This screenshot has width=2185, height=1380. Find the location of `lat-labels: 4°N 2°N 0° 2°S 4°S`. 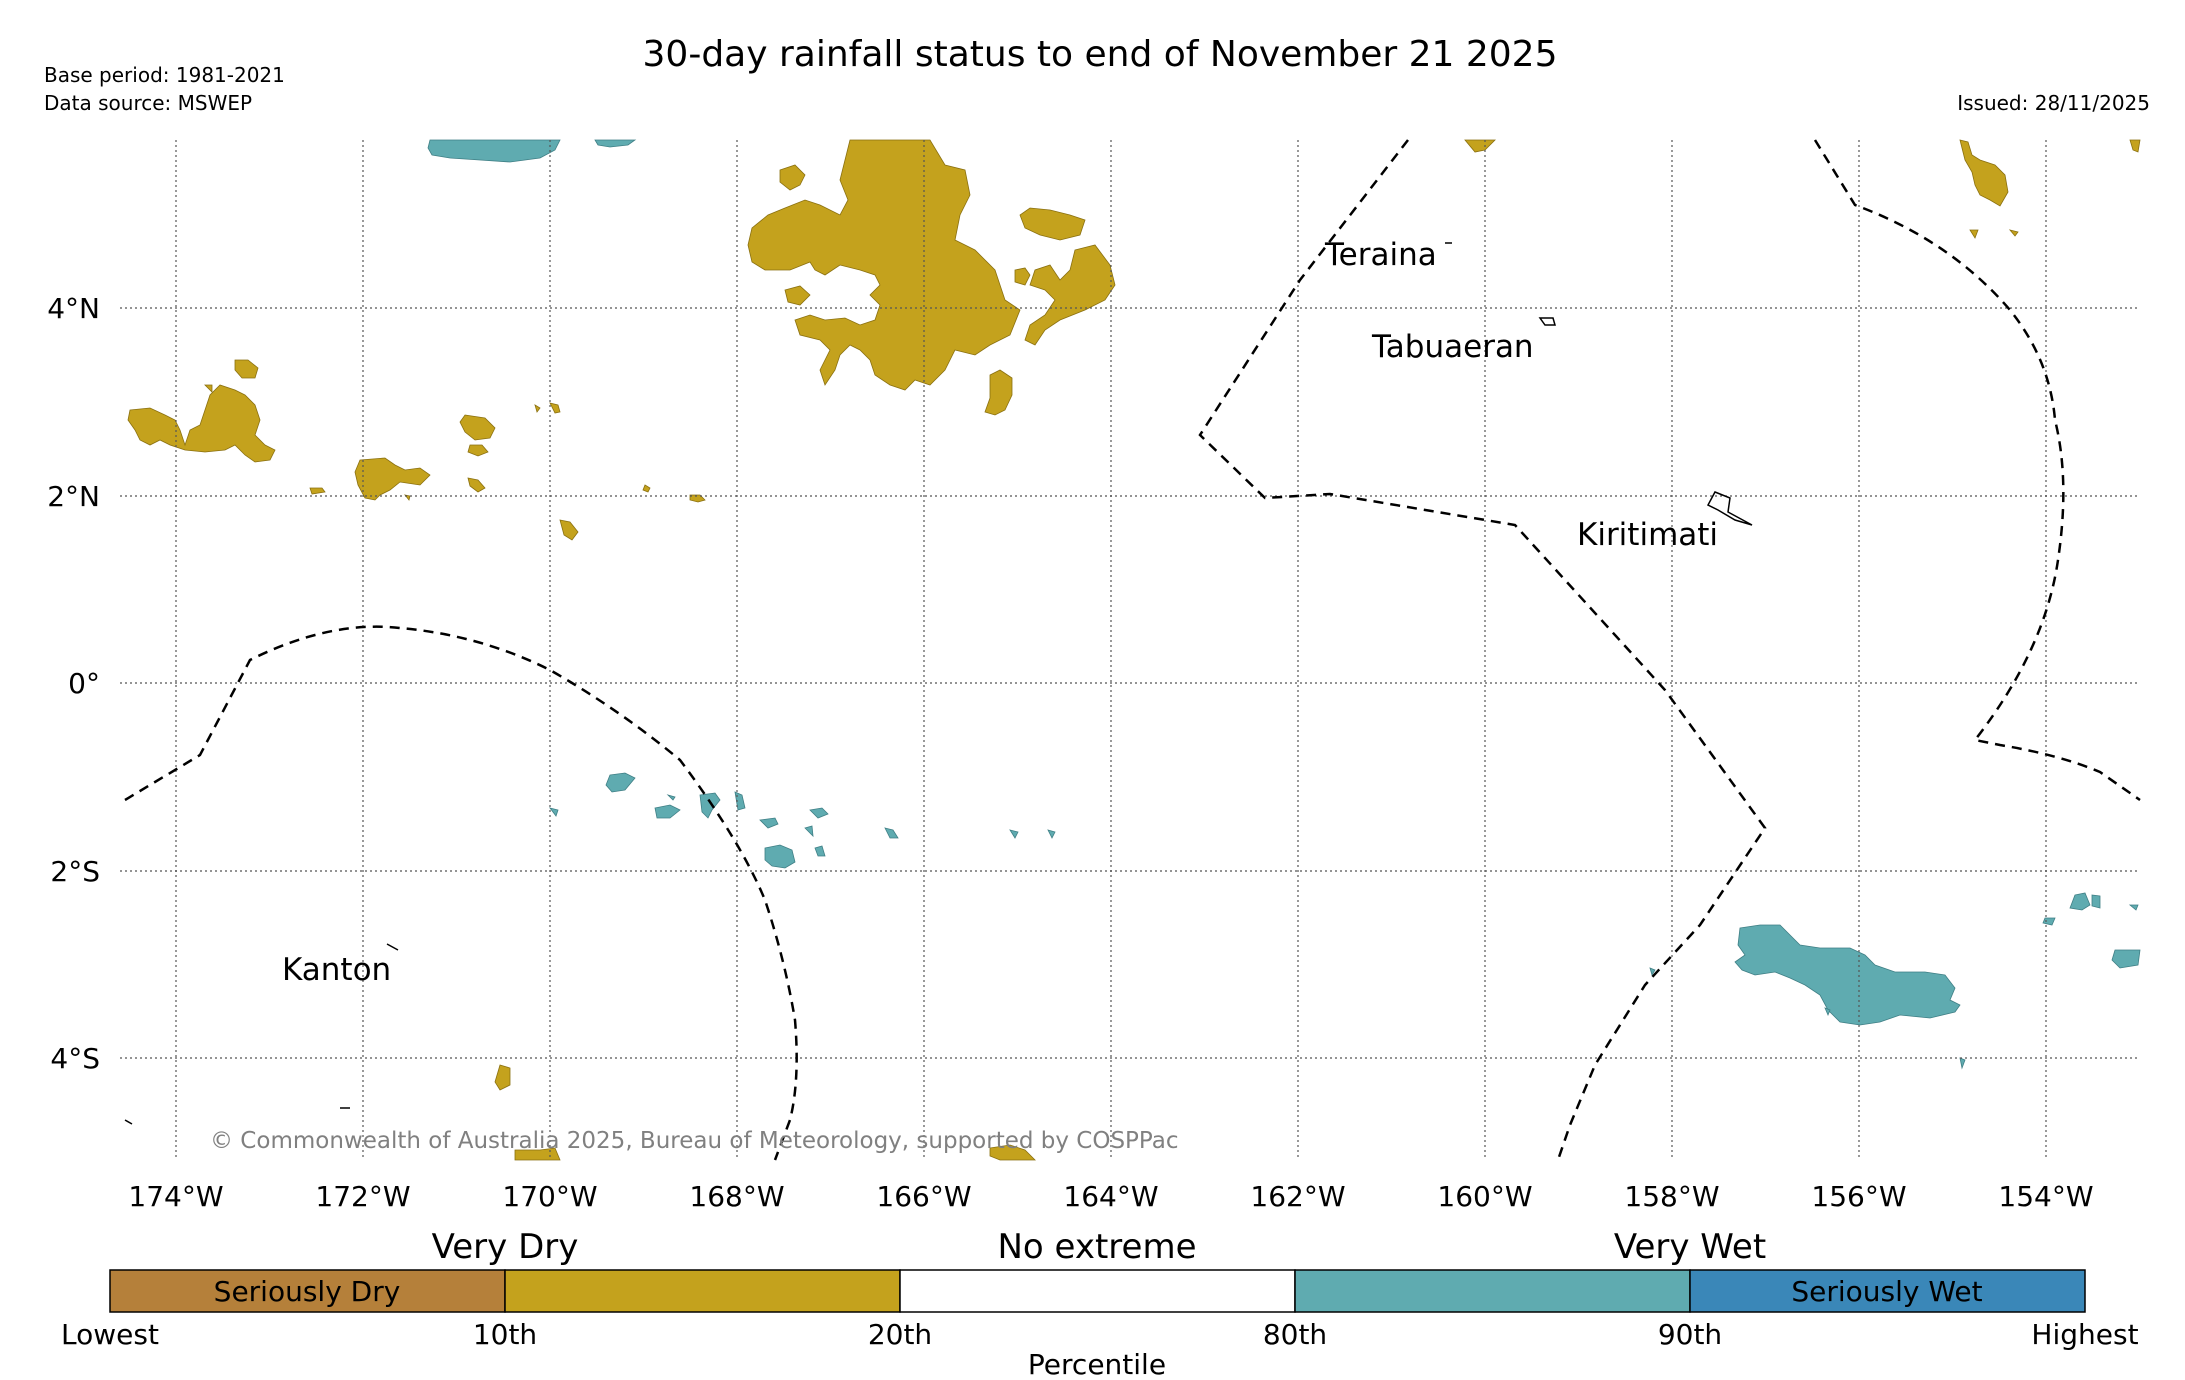

lat-labels: 4°N 2°N 0° 2°S 4°S is located at coordinates (73, 683).